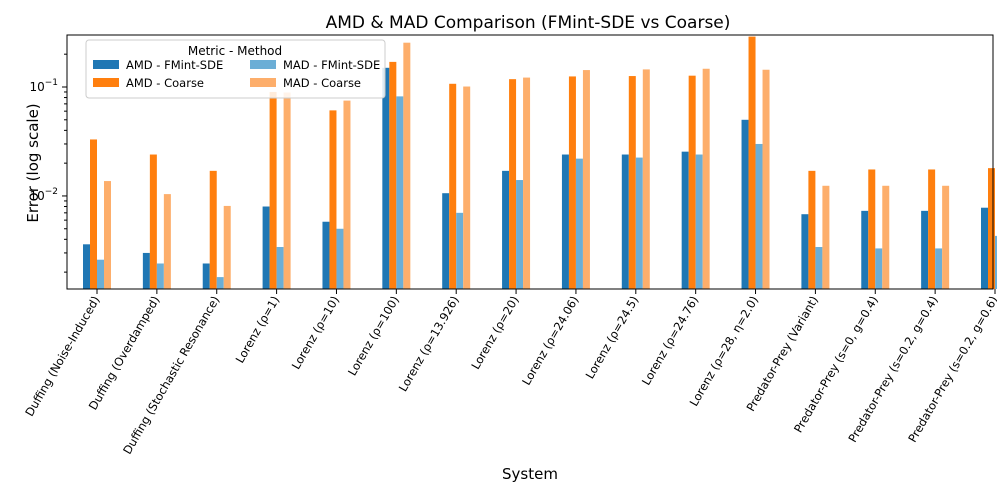 This screenshot has width=997, height=498. I want to click on x-tick-label: Lorenz (ρ=24.5), so click(612, 338).